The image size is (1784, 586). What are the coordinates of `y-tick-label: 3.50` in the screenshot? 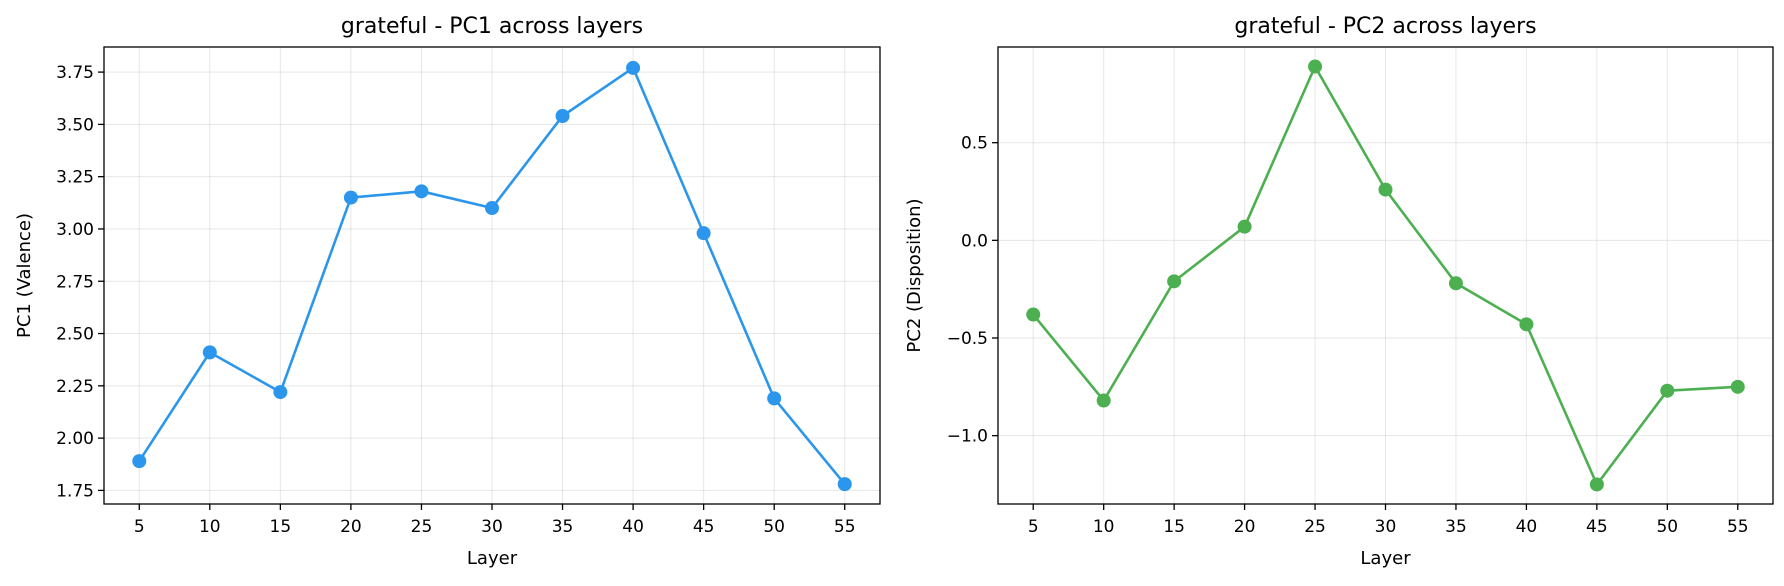 It's located at (75, 125).